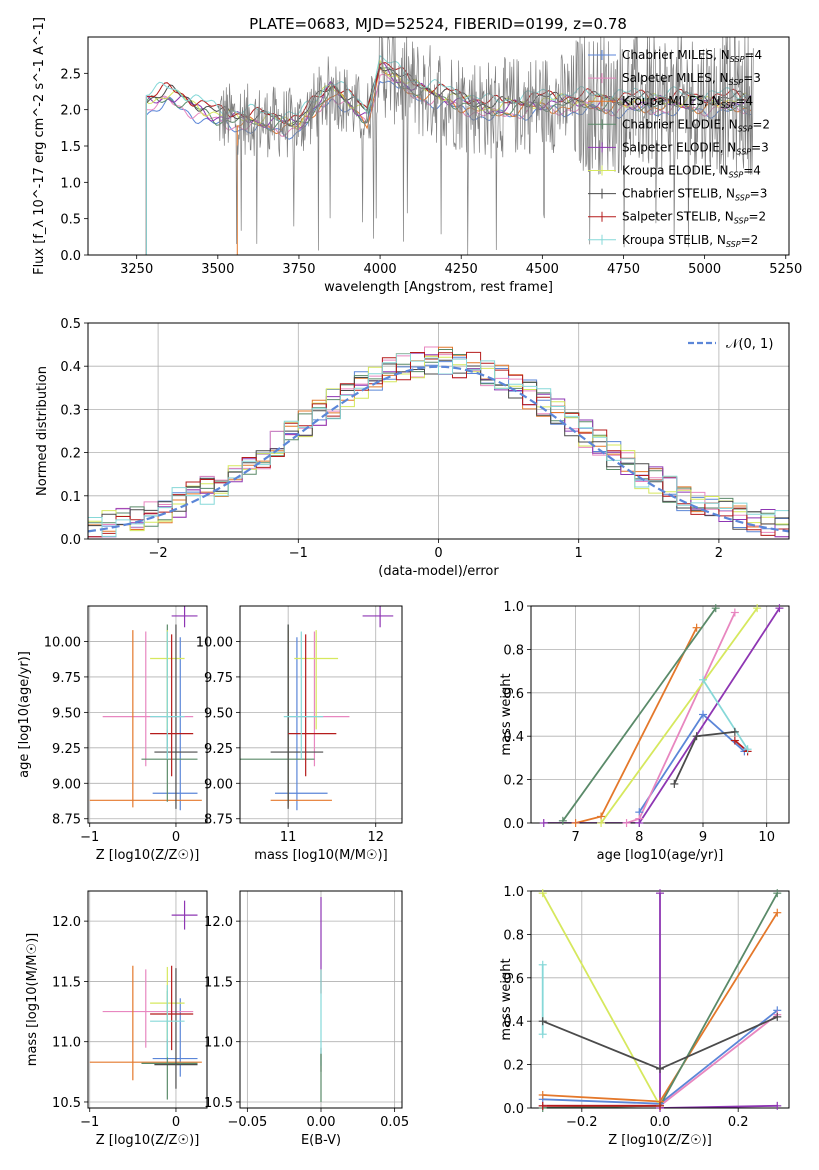 The image size is (819, 1170). I want to click on x-tick-label: −0.05, so click(247, 1122).